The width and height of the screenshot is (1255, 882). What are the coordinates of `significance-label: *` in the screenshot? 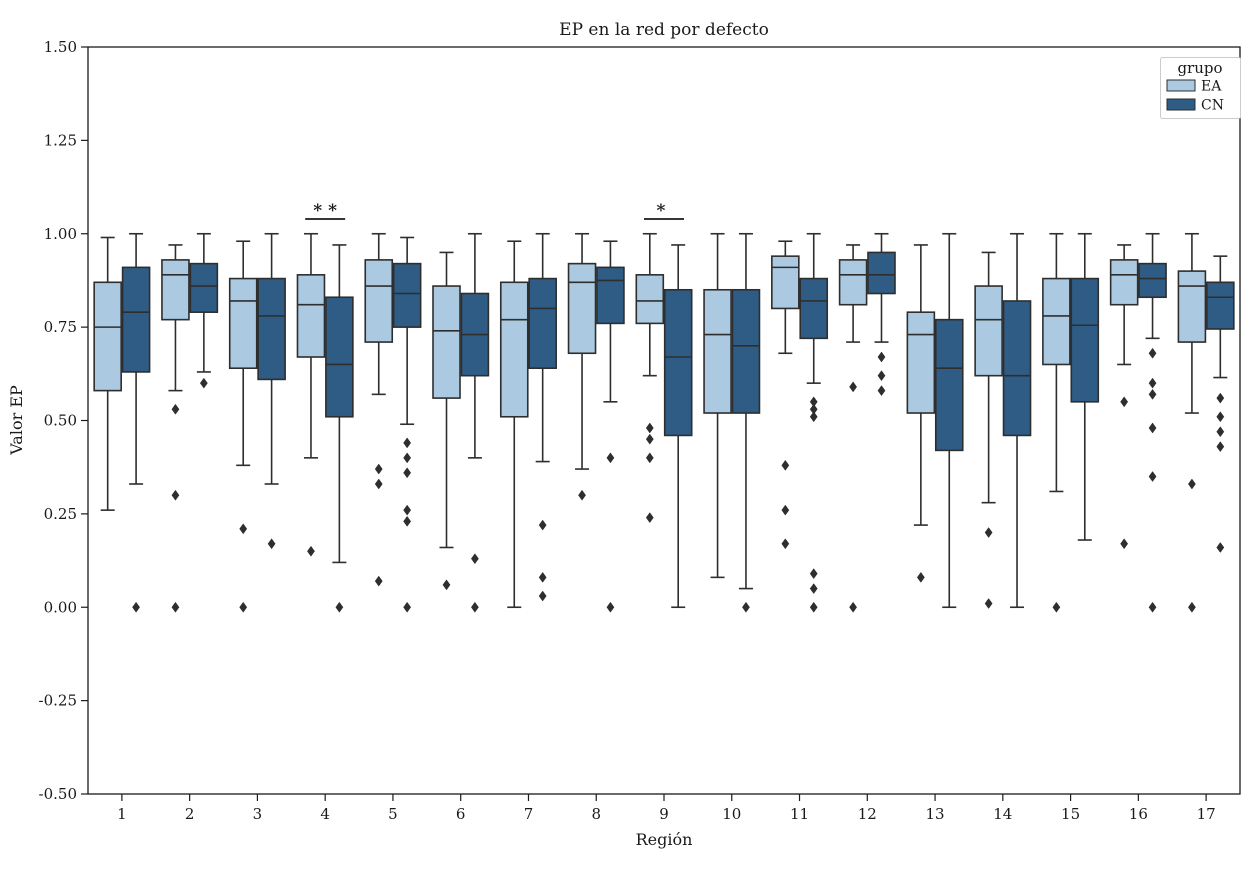 It's located at (664, 211).